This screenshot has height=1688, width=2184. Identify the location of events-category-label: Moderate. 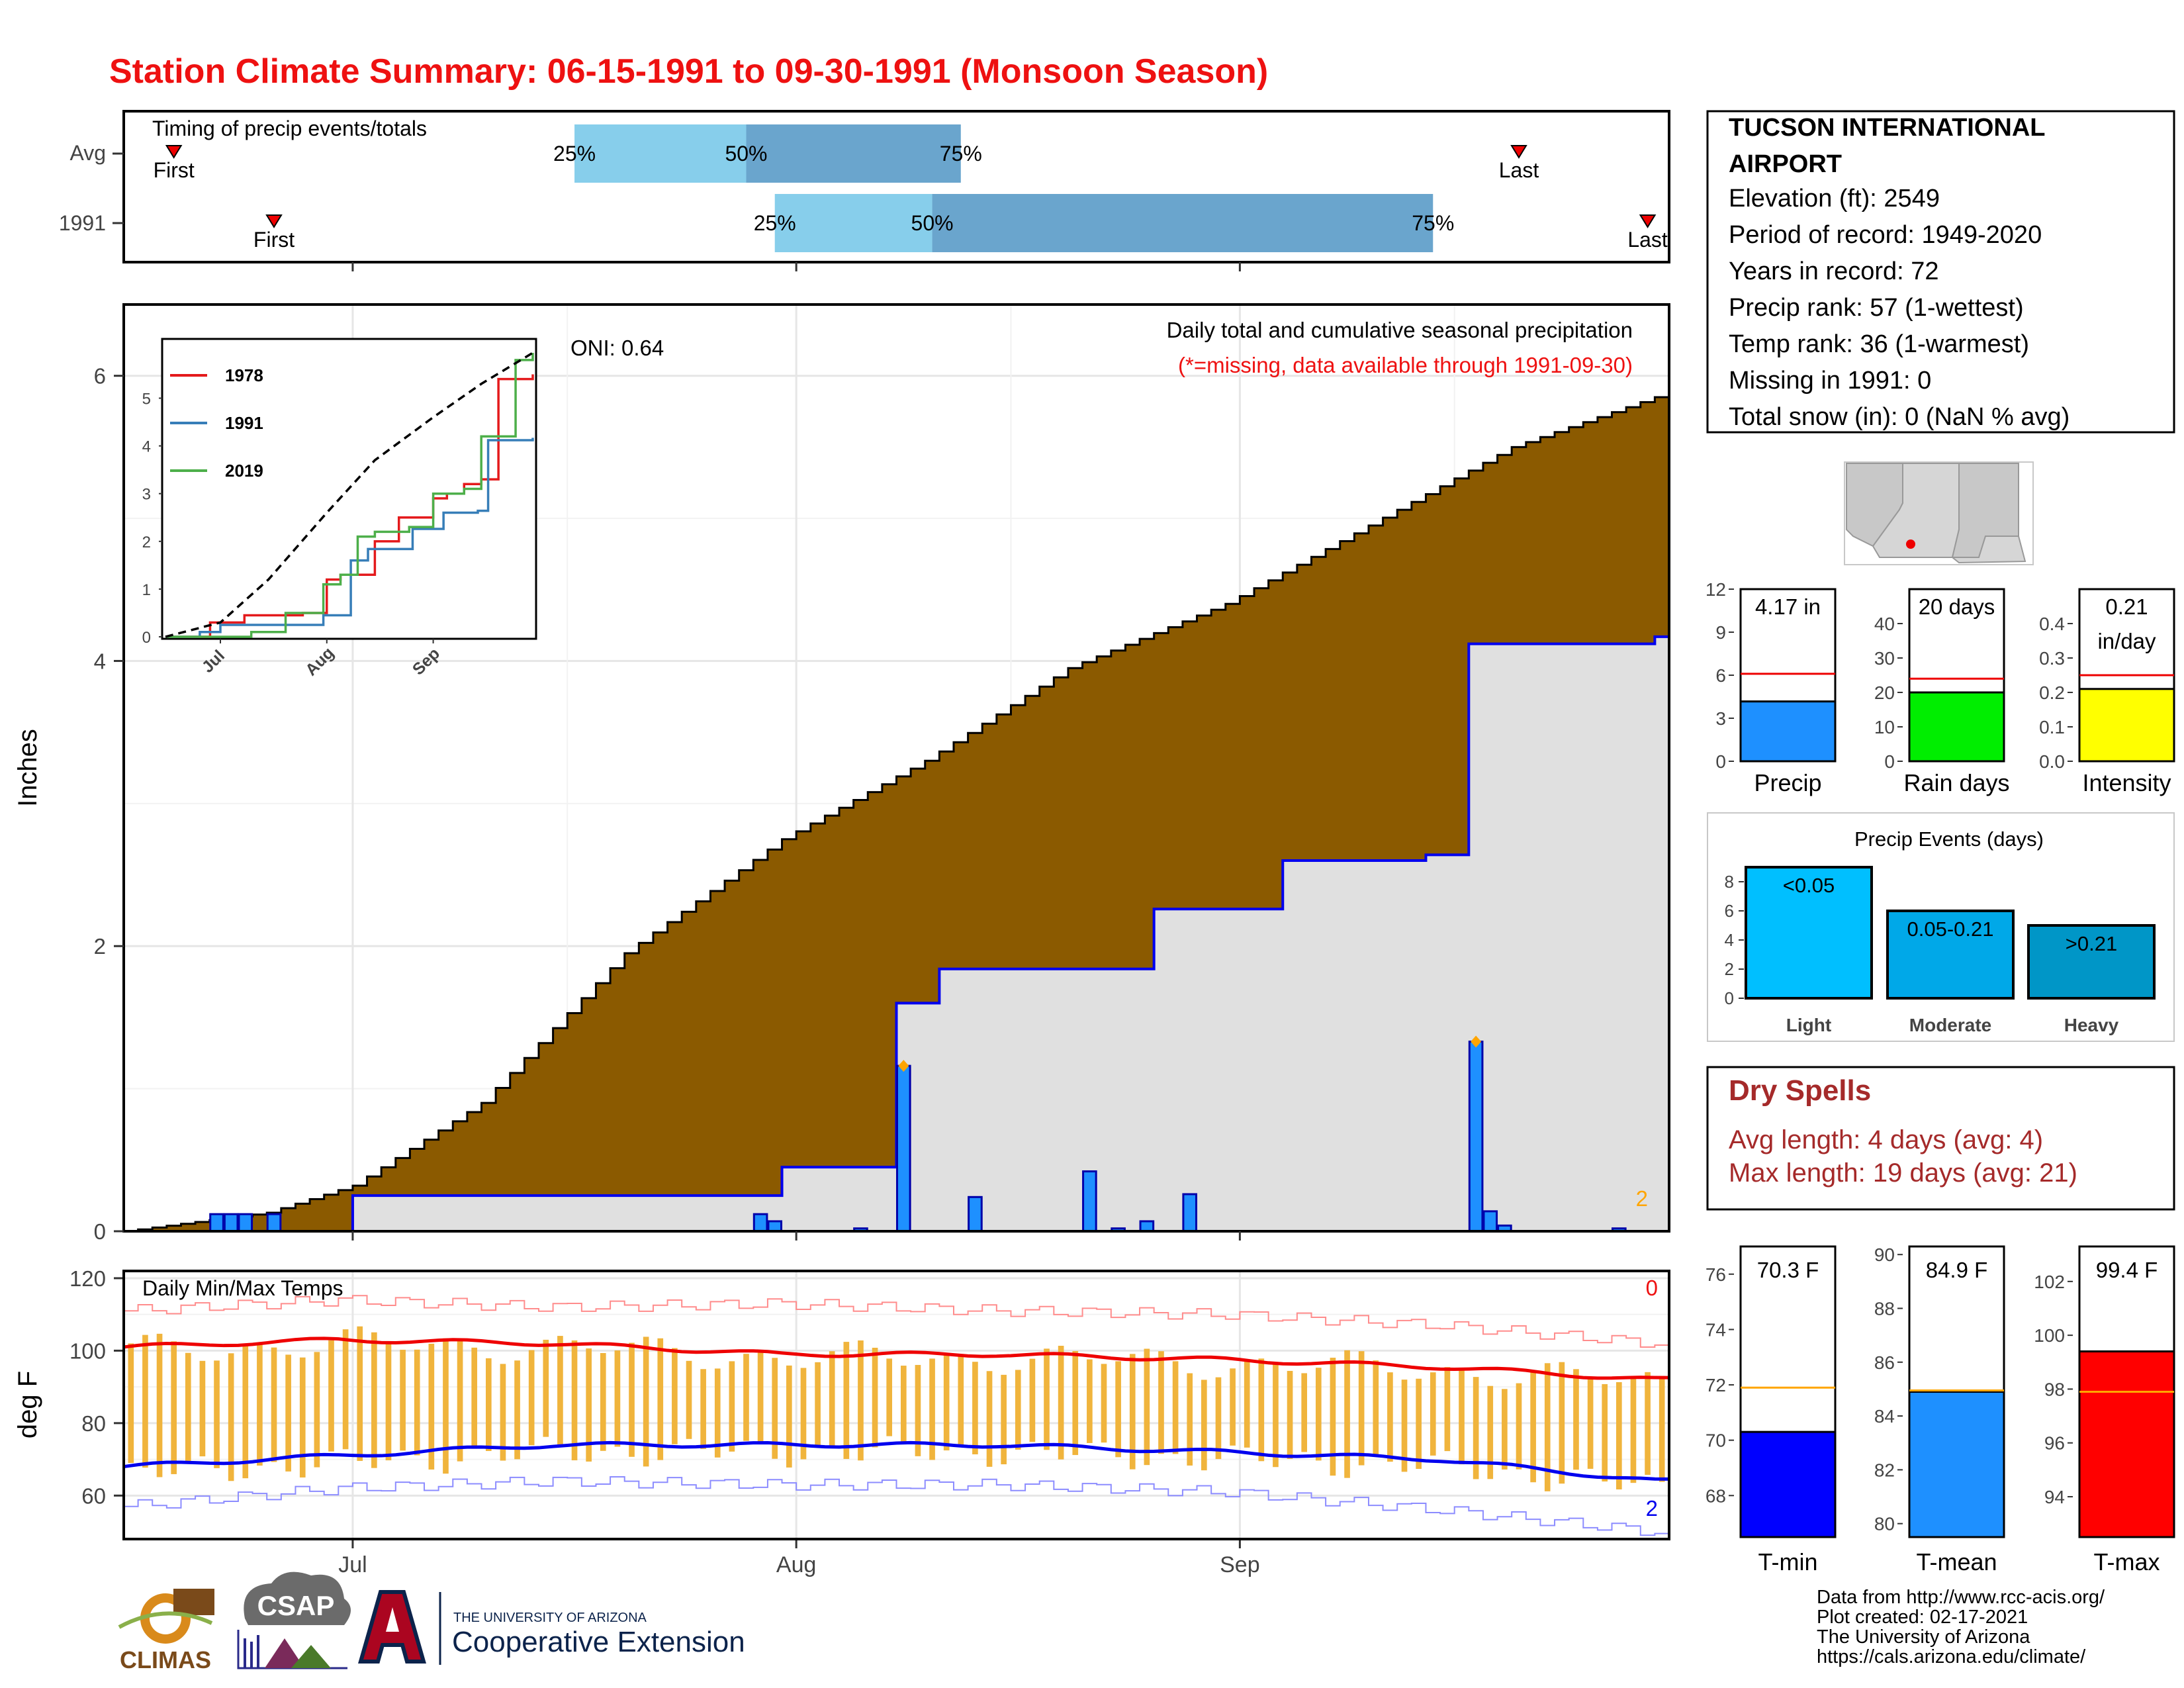
(1950, 1025).